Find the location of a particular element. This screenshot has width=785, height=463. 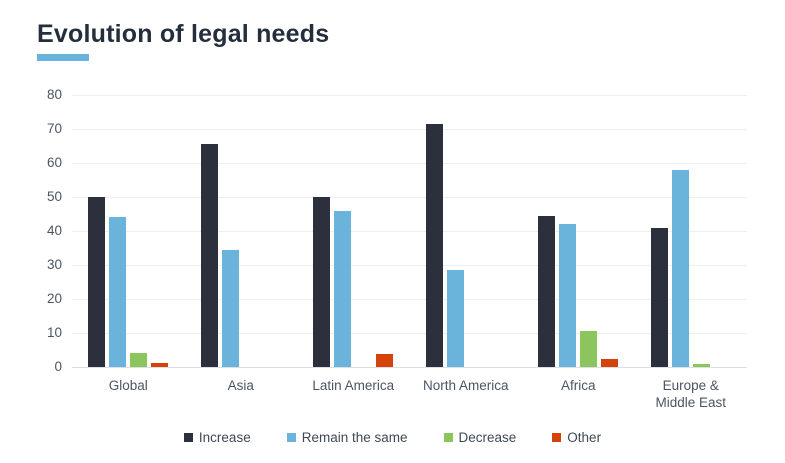

legend-item: Remain the same is located at coordinates (347, 437).